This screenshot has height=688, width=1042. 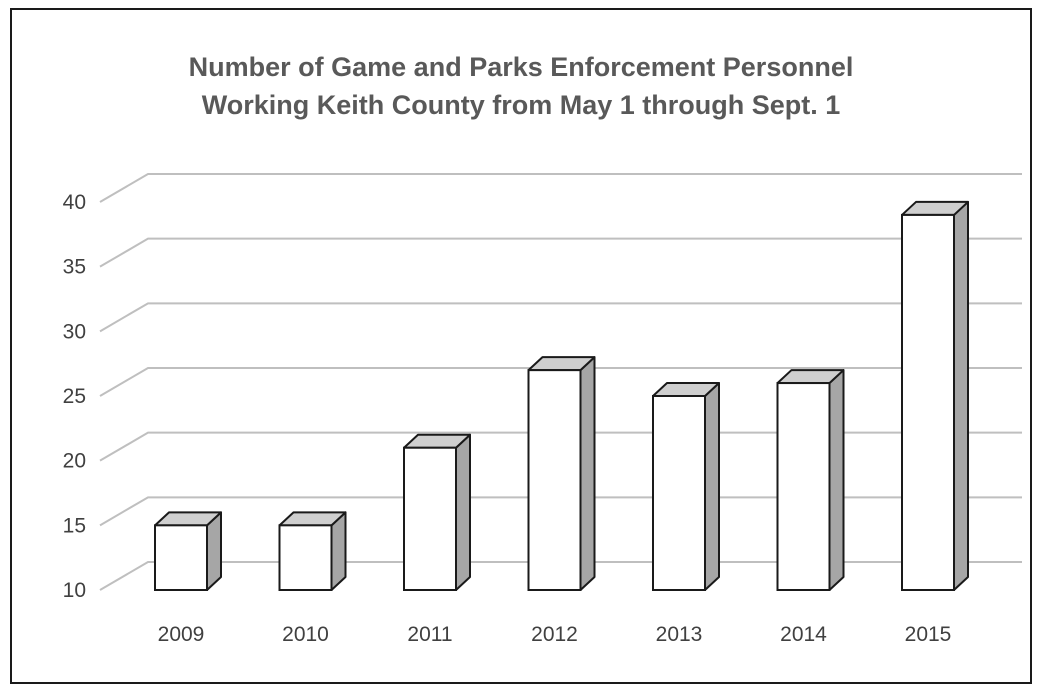 What do you see at coordinates (74, 331) in the screenshot?
I see `y-tick-label: 30` at bounding box center [74, 331].